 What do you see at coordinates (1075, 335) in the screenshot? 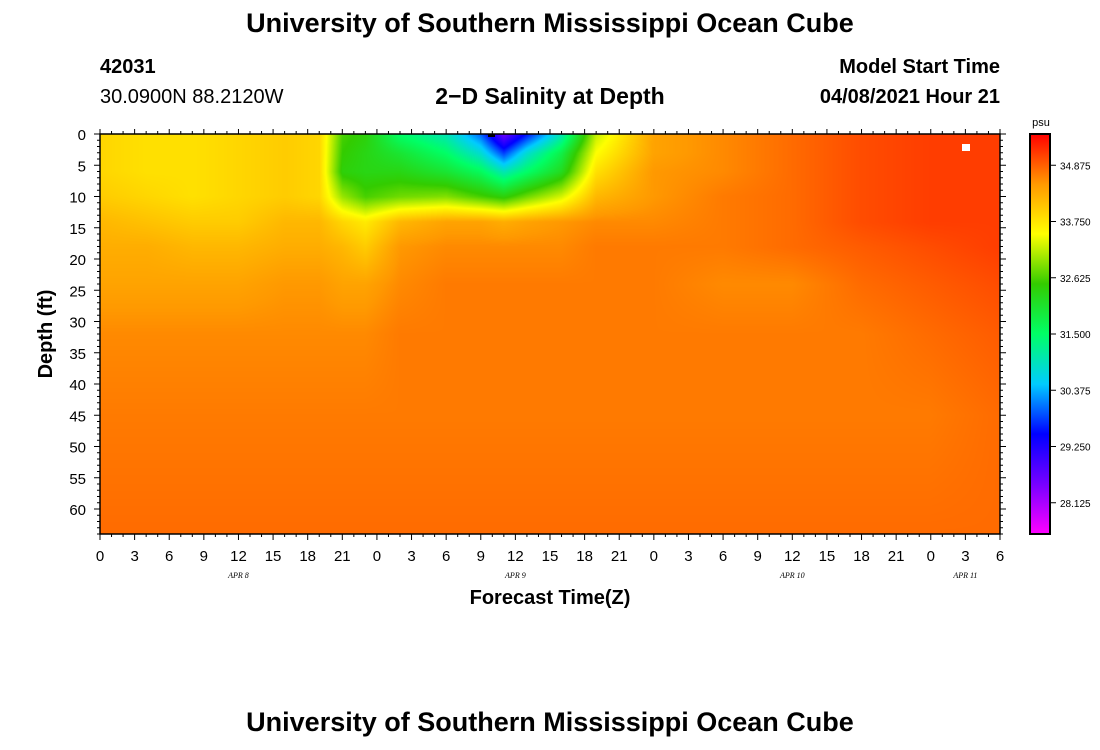
I see `colorbar-tick-label: 31.500` at bounding box center [1075, 335].